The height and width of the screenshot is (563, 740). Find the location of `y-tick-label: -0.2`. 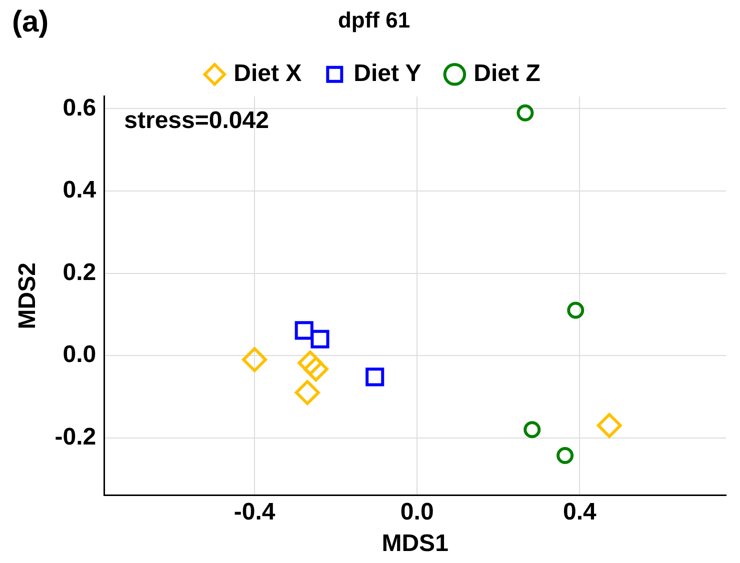

y-tick-label: -0.2 is located at coordinates (75, 436).